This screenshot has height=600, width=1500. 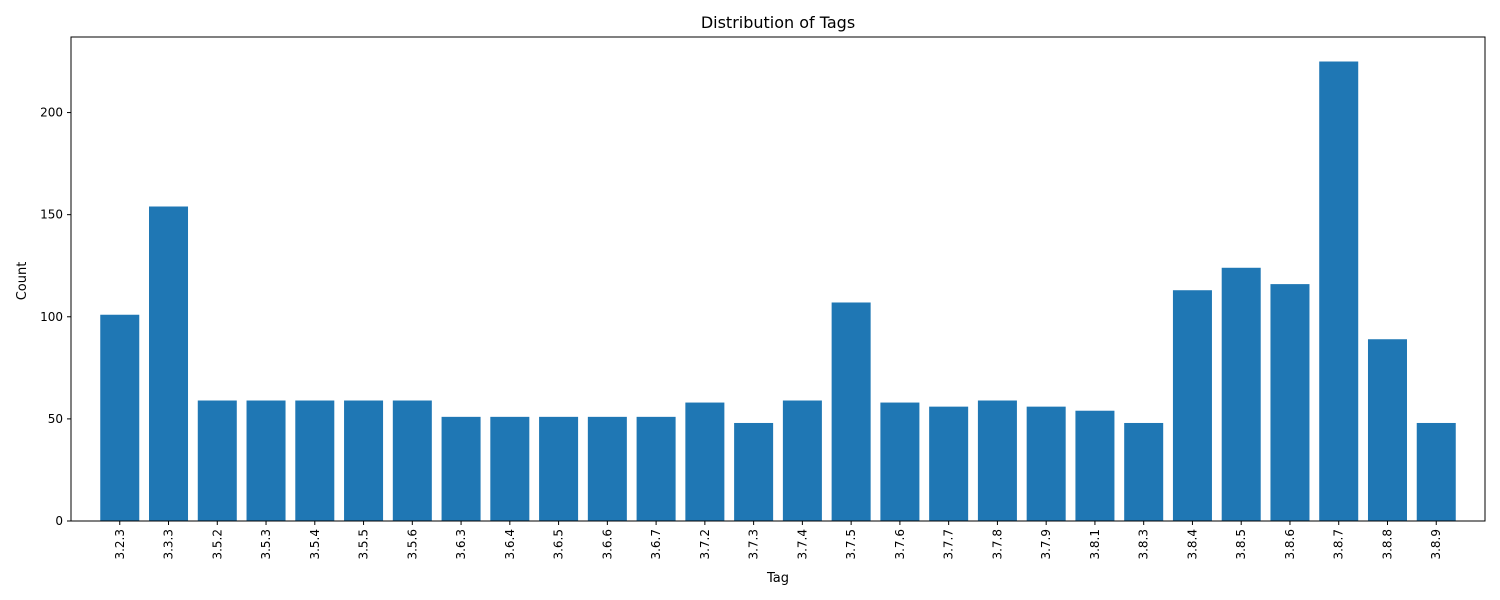 I want to click on x-tick-label: 3.7.6, so click(x=900, y=544).